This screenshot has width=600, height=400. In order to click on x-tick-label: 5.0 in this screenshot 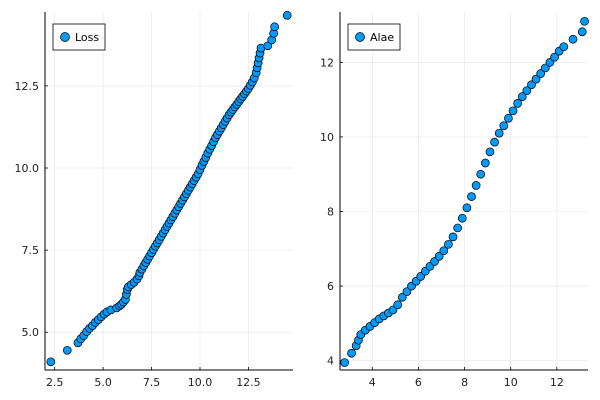, I will do `click(103, 382)`.